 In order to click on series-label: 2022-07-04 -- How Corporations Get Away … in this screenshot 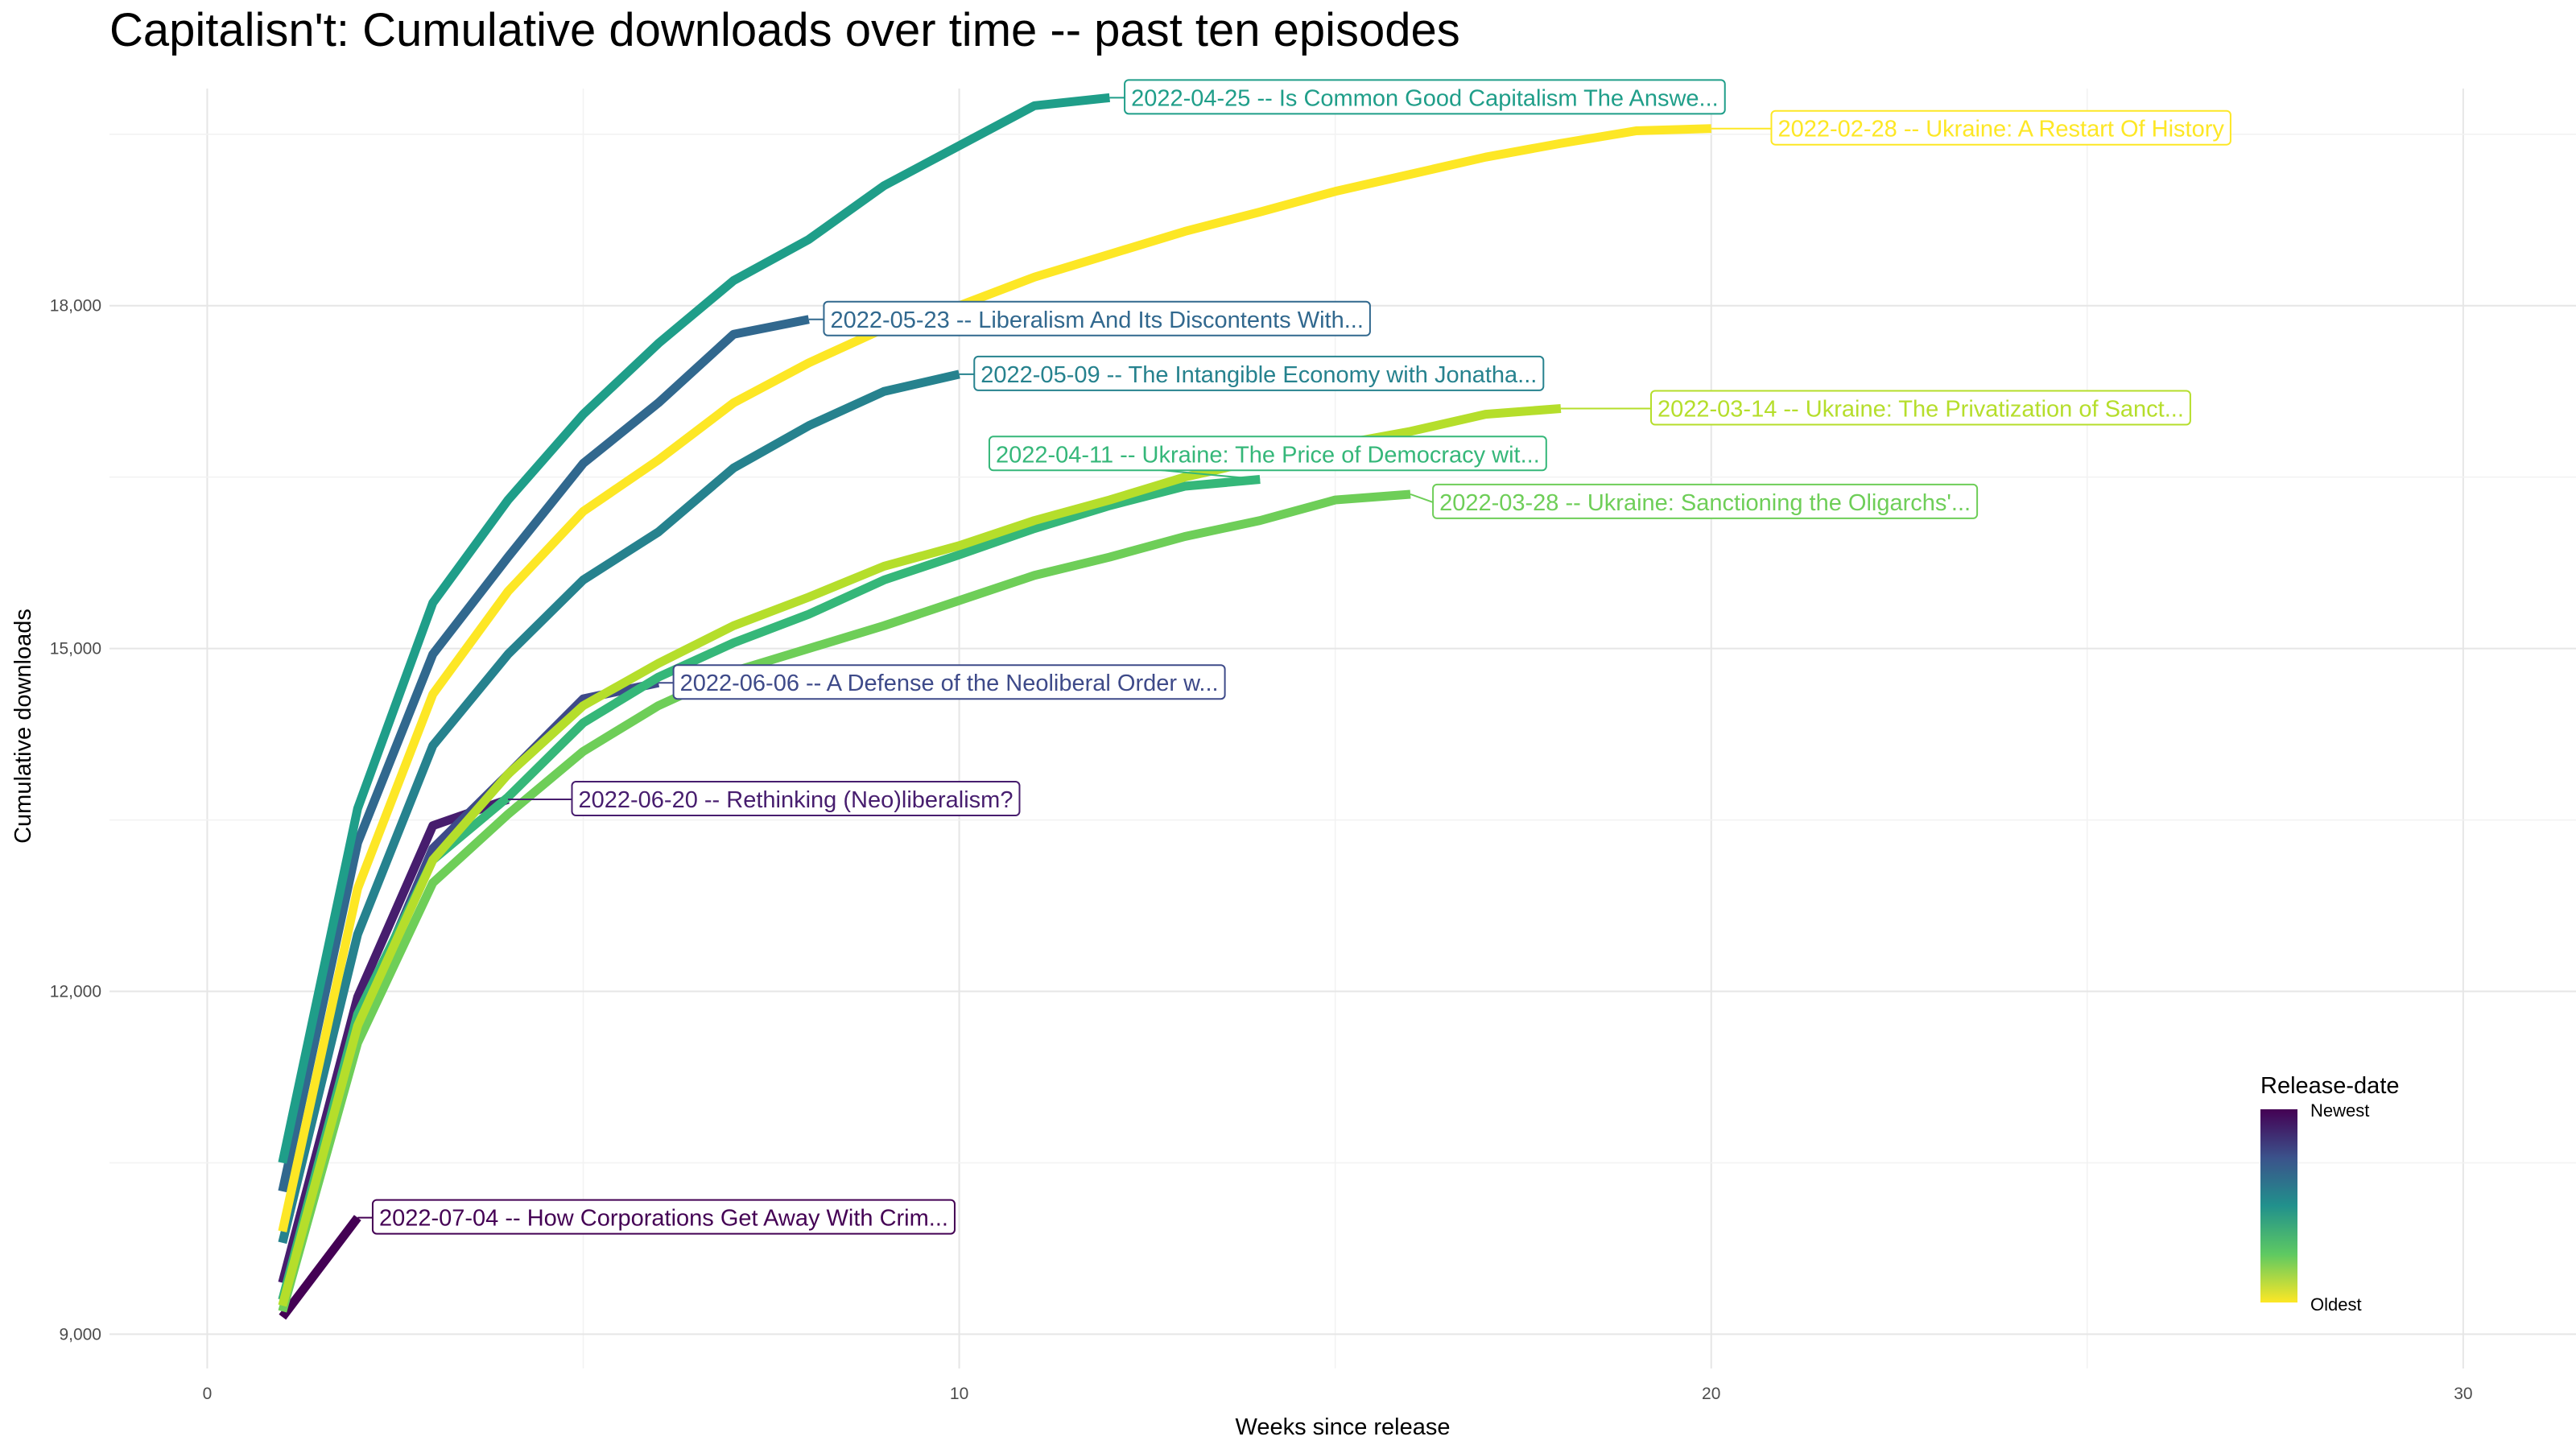, I will do `click(663, 1219)`.